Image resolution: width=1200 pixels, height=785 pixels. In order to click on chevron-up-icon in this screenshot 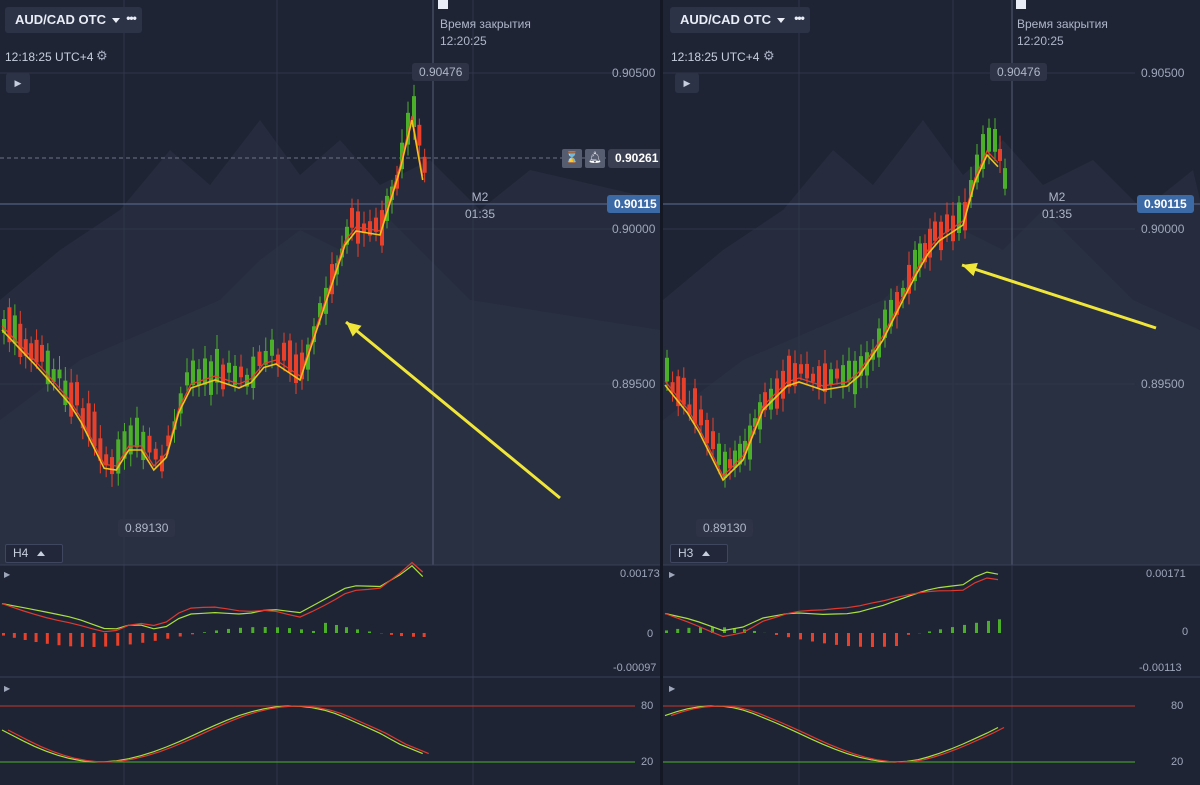, I will do `click(706, 554)`.